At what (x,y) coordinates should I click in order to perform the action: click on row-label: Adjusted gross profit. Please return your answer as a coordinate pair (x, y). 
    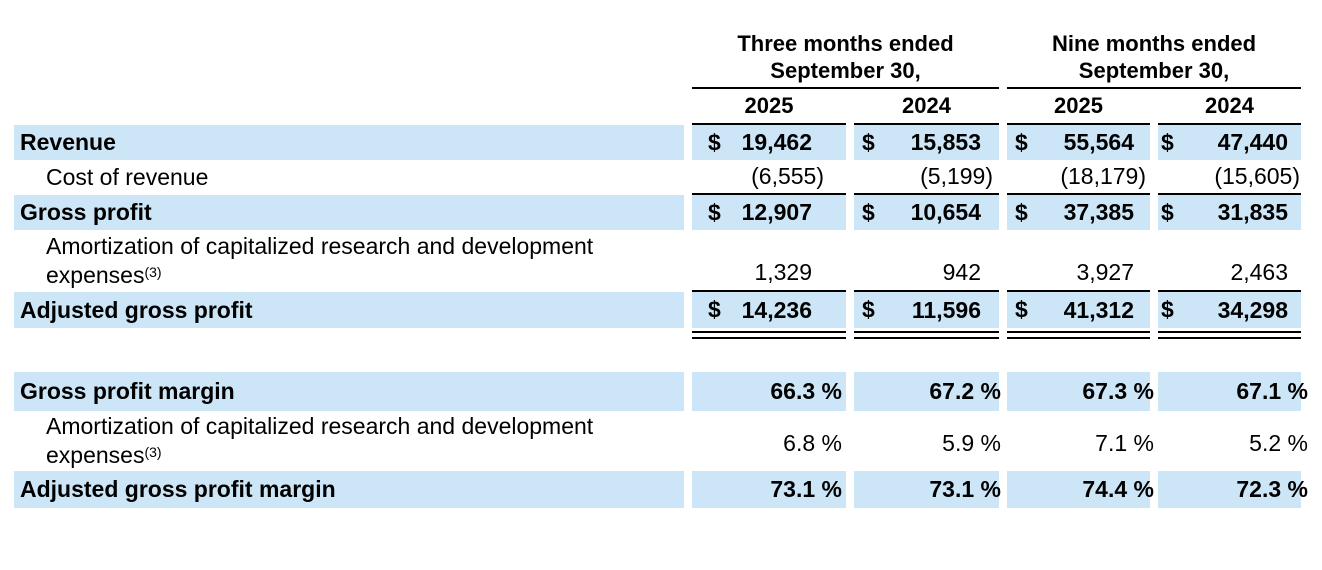
    Looking at the image, I should click on (349, 310).